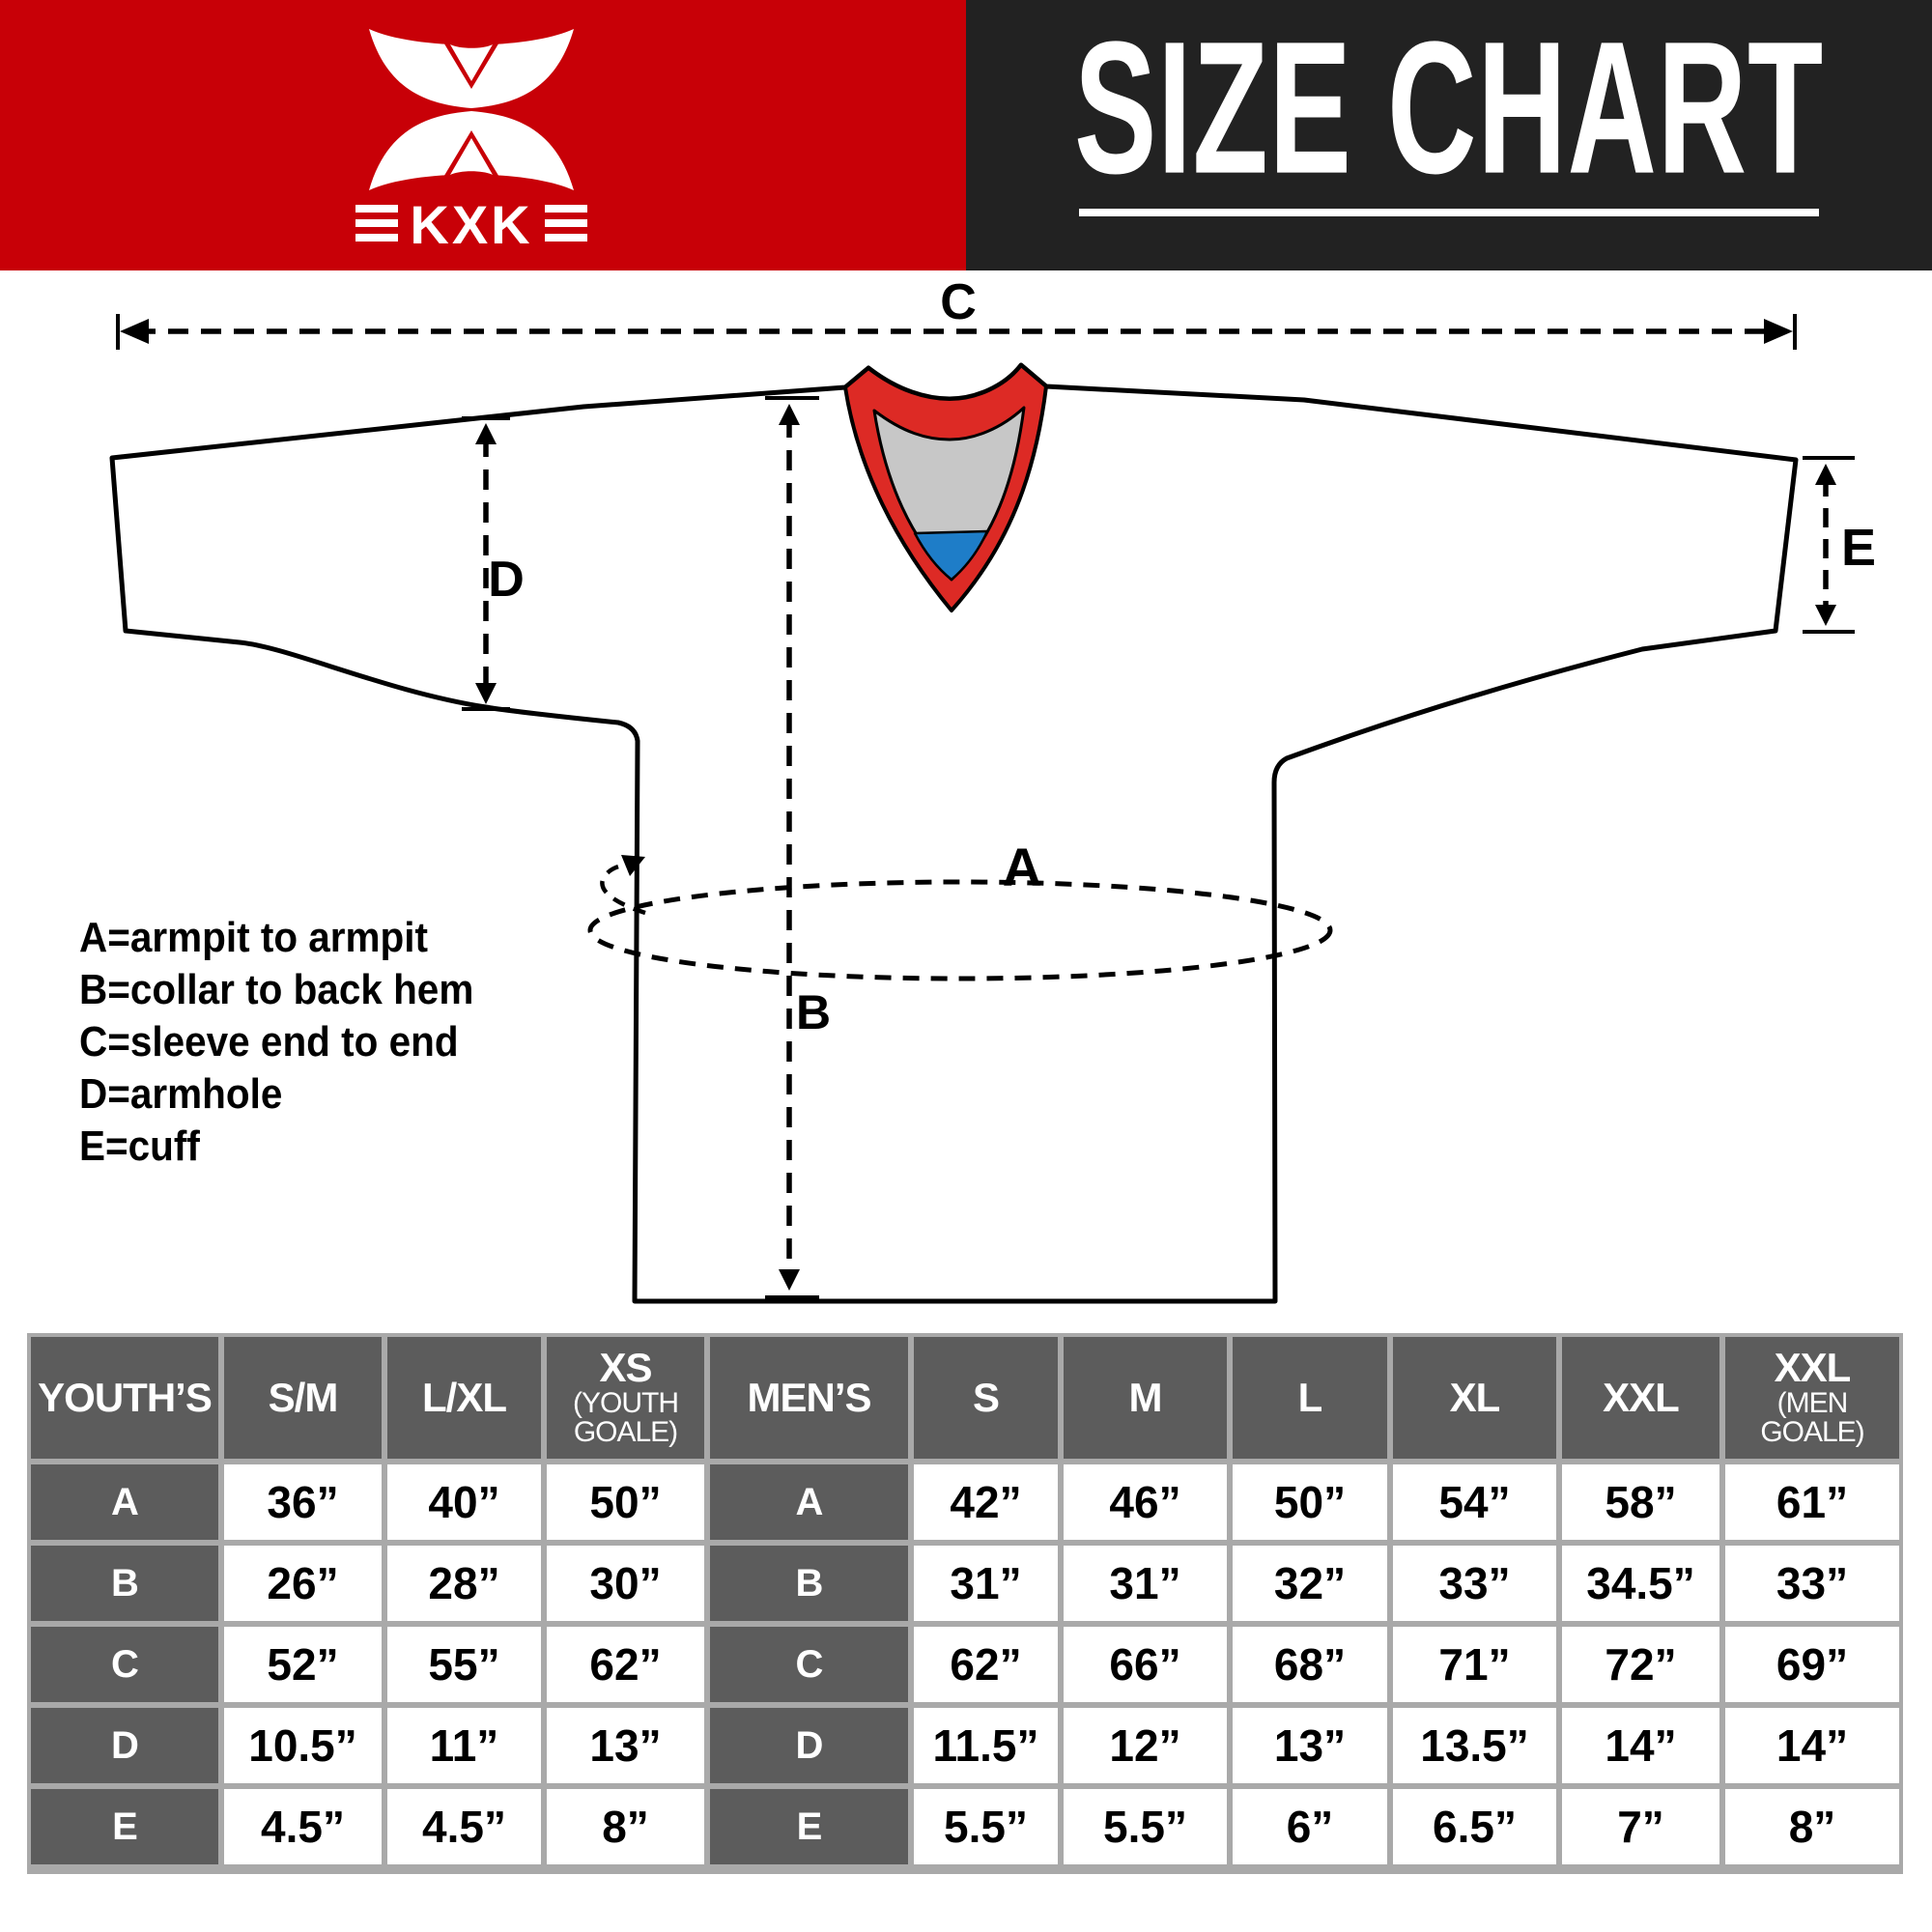 This screenshot has height=1932, width=1932. Describe the element at coordinates (303, 1583) in the screenshot. I see `cell-b-youth-sm: 26”` at that location.